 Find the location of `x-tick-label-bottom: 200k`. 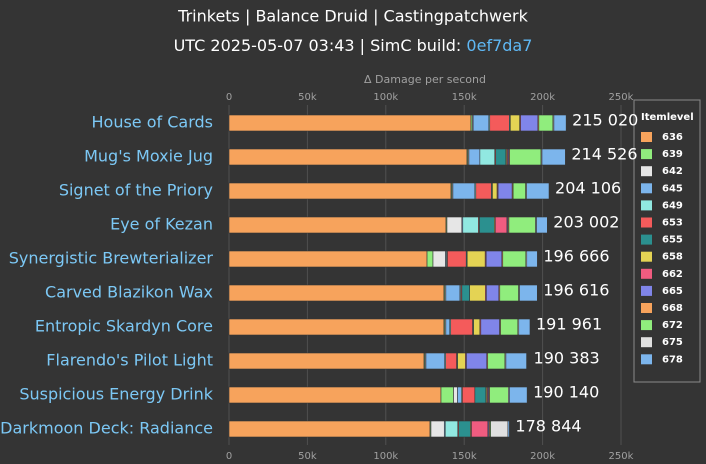

x-tick-label-bottom: 200k is located at coordinates (542, 456).